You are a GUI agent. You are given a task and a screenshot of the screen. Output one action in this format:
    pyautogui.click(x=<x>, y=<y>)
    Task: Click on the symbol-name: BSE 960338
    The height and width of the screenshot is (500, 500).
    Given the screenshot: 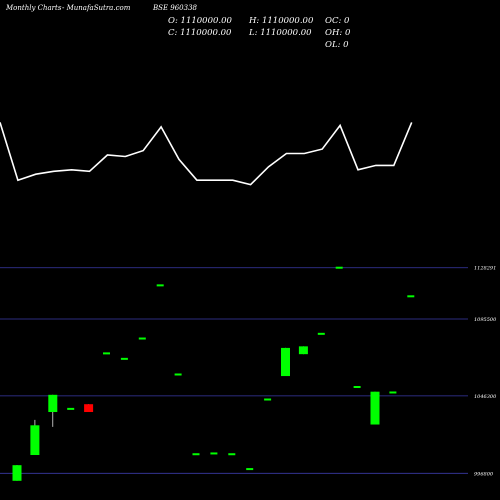 What is the action you would take?
    pyautogui.click(x=175, y=8)
    